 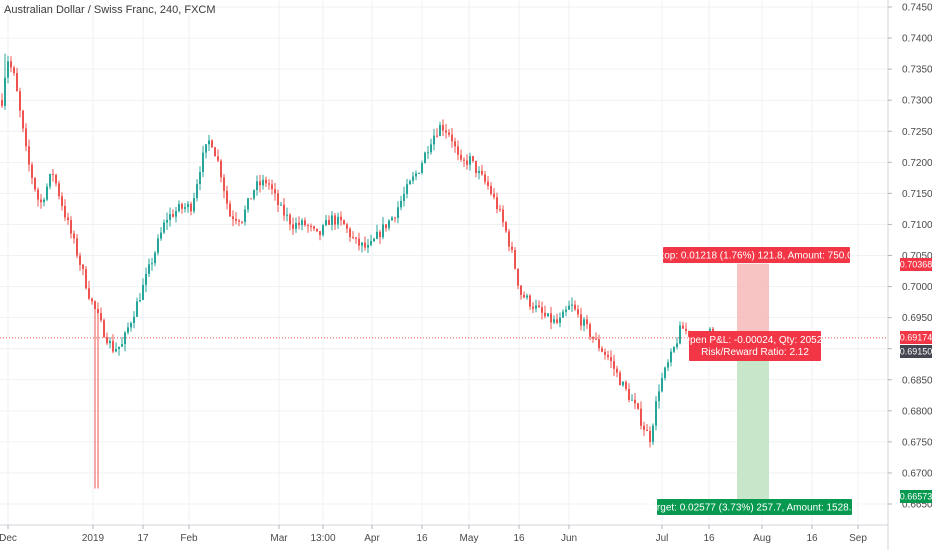 What do you see at coordinates (762, 538) in the screenshot?
I see `x-tick-label: Aug` at bounding box center [762, 538].